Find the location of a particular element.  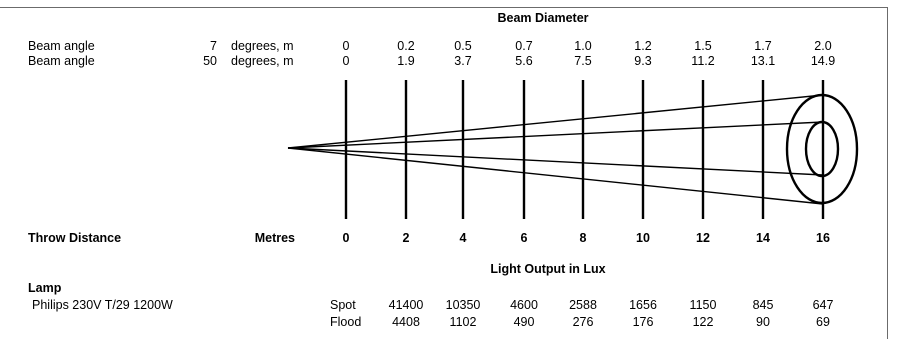

throw-distance-value: 10 is located at coordinates (643, 238).